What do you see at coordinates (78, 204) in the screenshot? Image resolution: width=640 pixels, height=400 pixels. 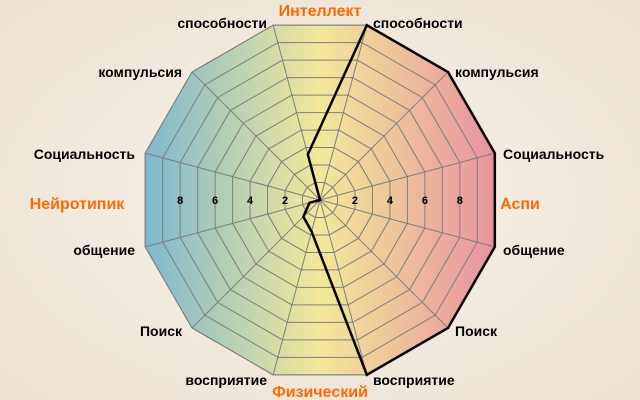 I see `category-left: Нейротипик` at bounding box center [78, 204].